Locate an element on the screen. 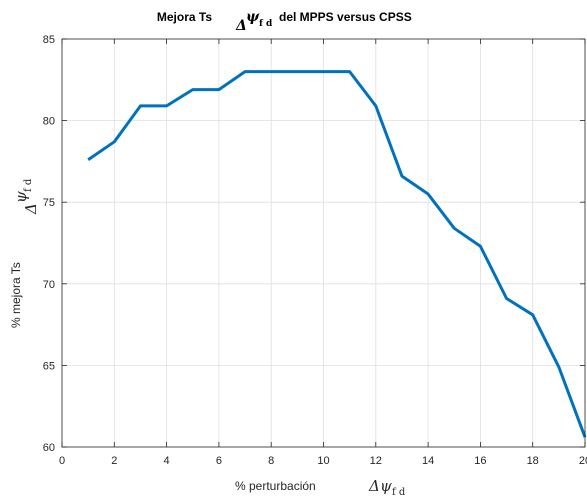 Image resolution: width=587 pixels, height=500 pixels. y-tick-label: 80 is located at coordinates (49, 122).